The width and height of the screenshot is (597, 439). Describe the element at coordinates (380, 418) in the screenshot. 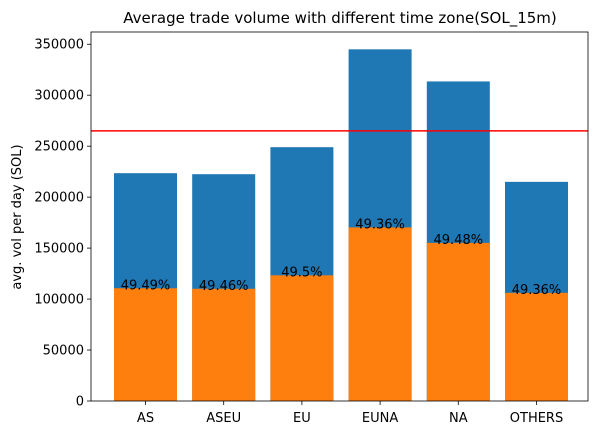

I see `x-tick-label-euna: EUNA` at that location.